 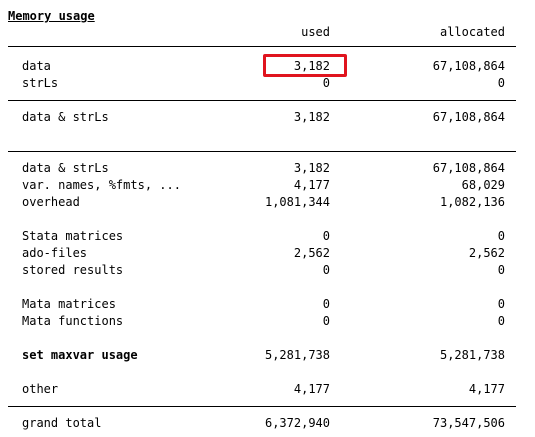 What do you see at coordinates (73, 321) in the screenshot?
I see `row-label: Mata functions` at bounding box center [73, 321].